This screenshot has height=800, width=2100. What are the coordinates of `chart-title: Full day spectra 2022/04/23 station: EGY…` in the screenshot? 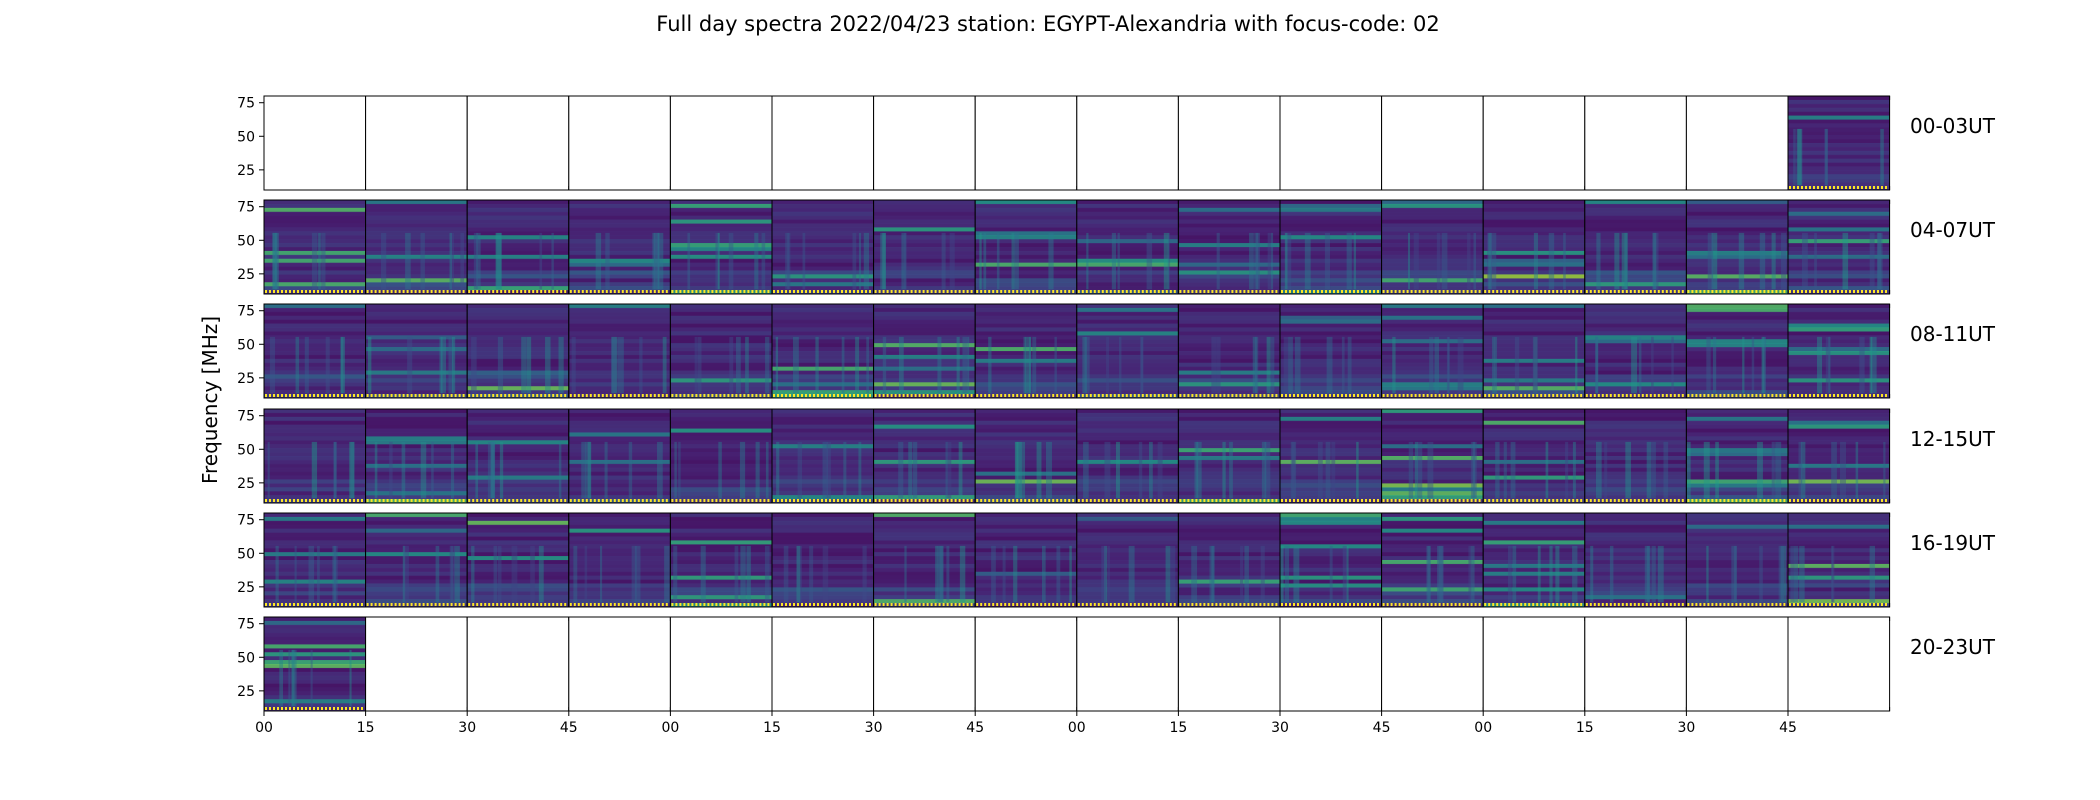 It's located at (1047, 24).